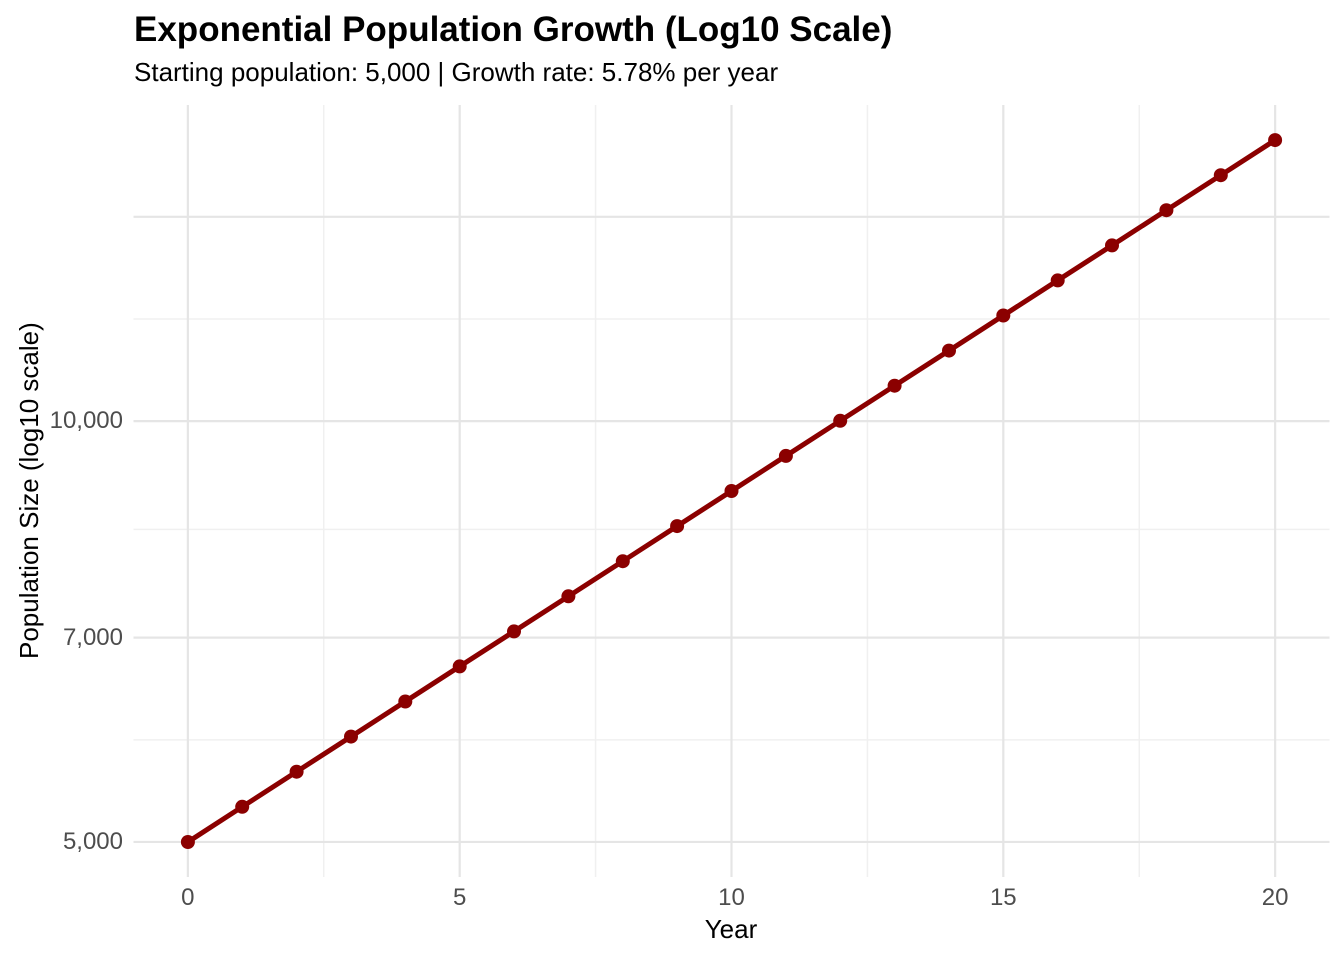 The height and width of the screenshot is (960, 1344). What do you see at coordinates (188, 897) in the screenshot?
I see `x-tick-label: 0` at bounding box center [188, 897].